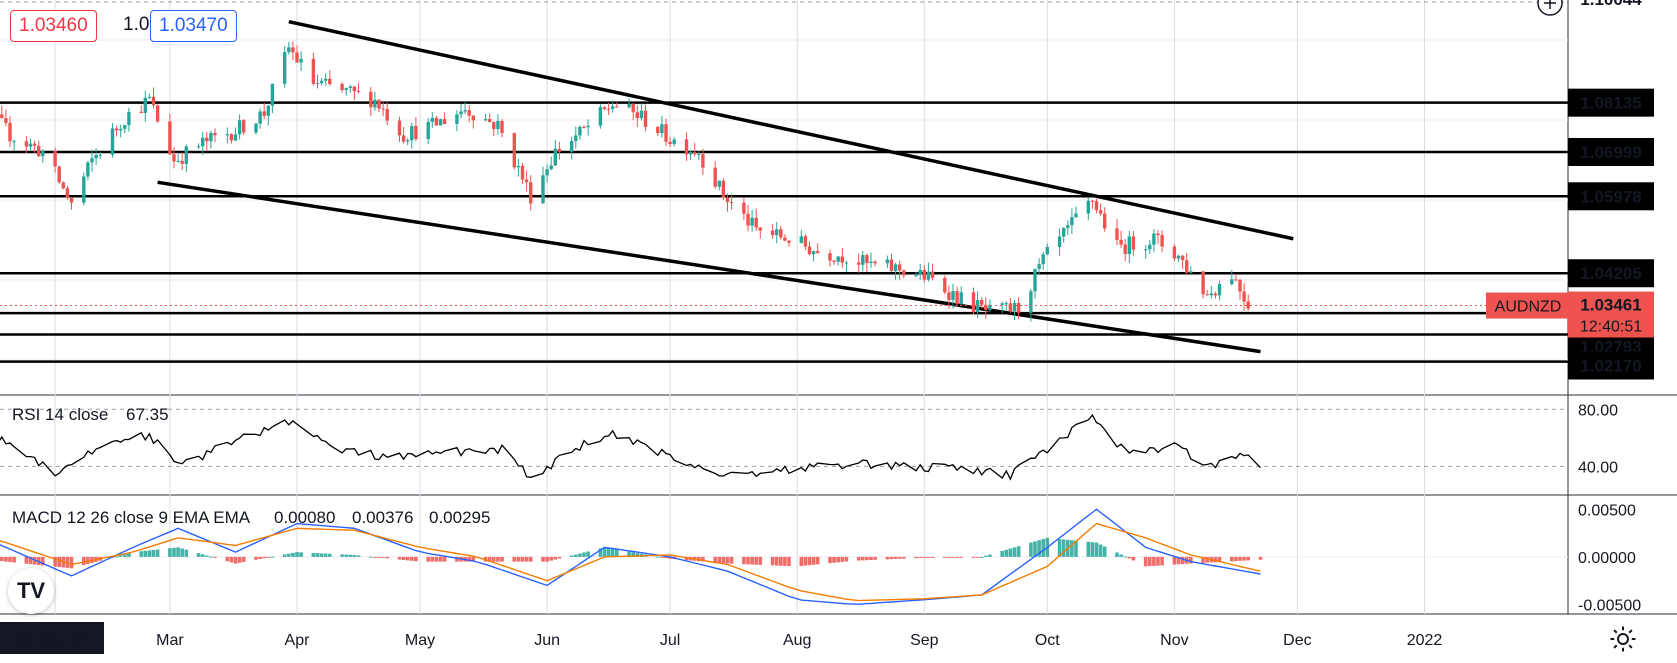 This screenshot has width=1677, height=663. Describe the element at coordinates (630, 562) in the screenshot. I see `signal-line` at that location.